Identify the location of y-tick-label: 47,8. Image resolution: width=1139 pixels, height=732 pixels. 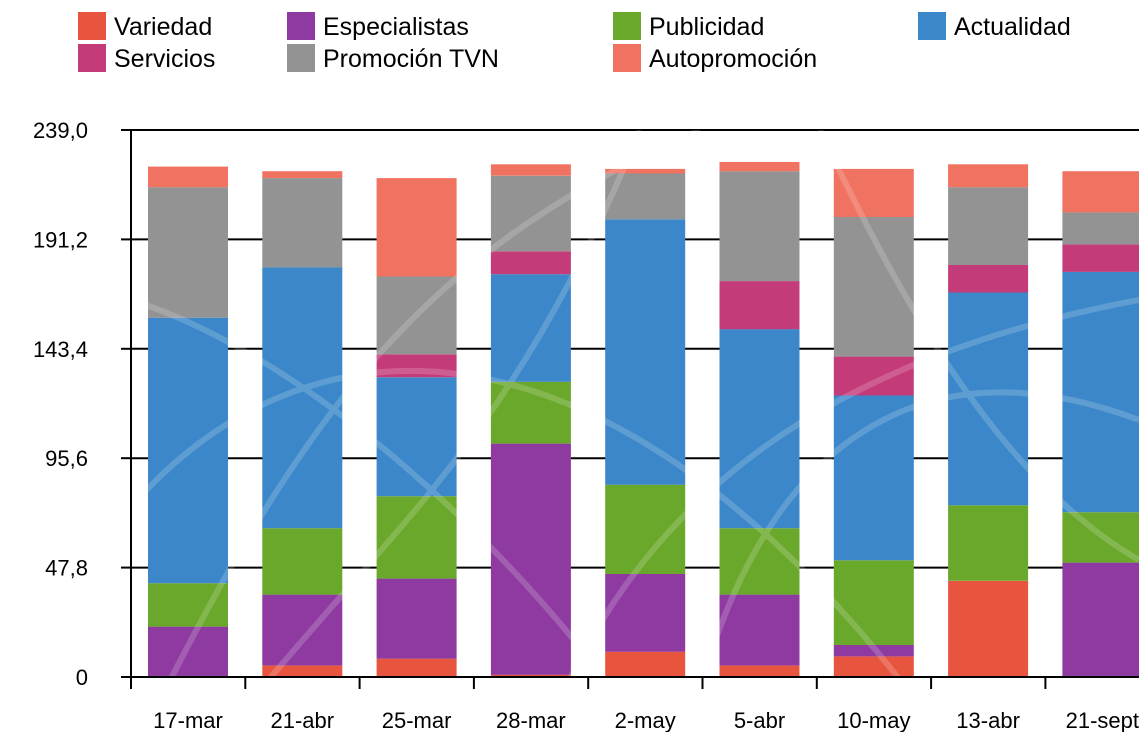
(66, 568).